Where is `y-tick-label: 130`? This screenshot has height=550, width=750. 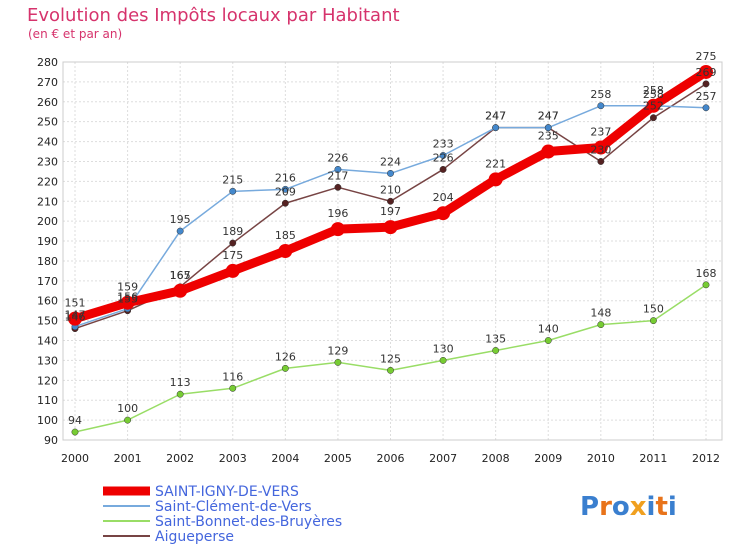
y-tick-label: 130 is located at coordinates (47, 360).